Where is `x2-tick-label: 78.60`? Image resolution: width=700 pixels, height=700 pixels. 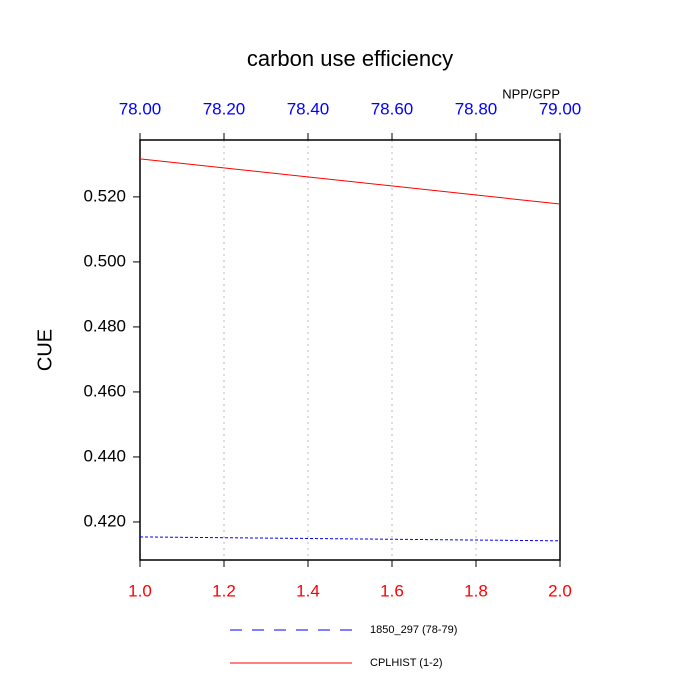 x2-tick-label: 78.60 is located at coordinates (392, 108).